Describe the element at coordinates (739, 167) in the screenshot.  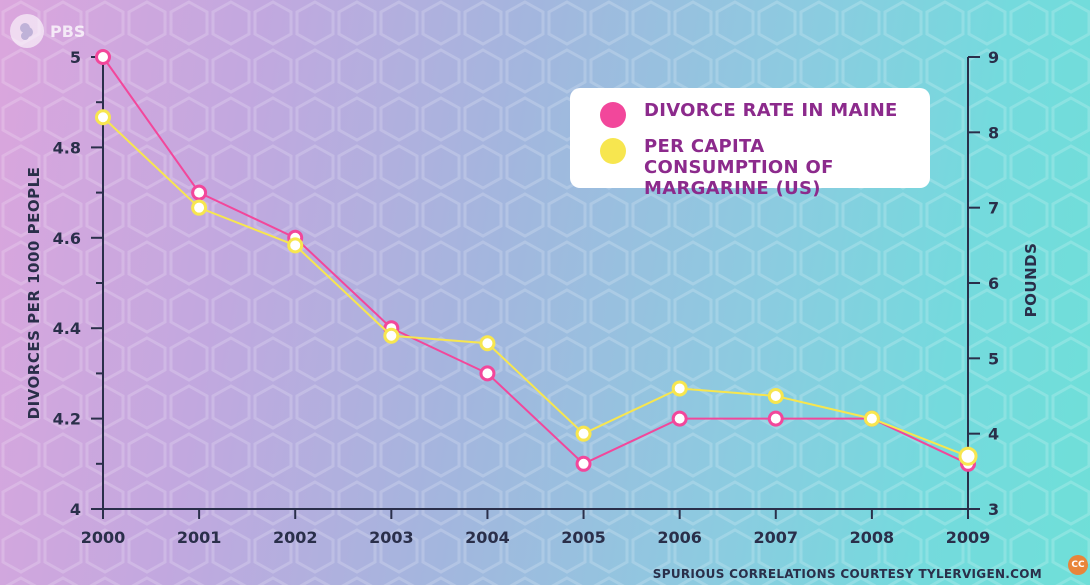
I see `legend-label-margarine: PER CAPITA CONSUMPTION OF MARGARINE (US)` at that location.